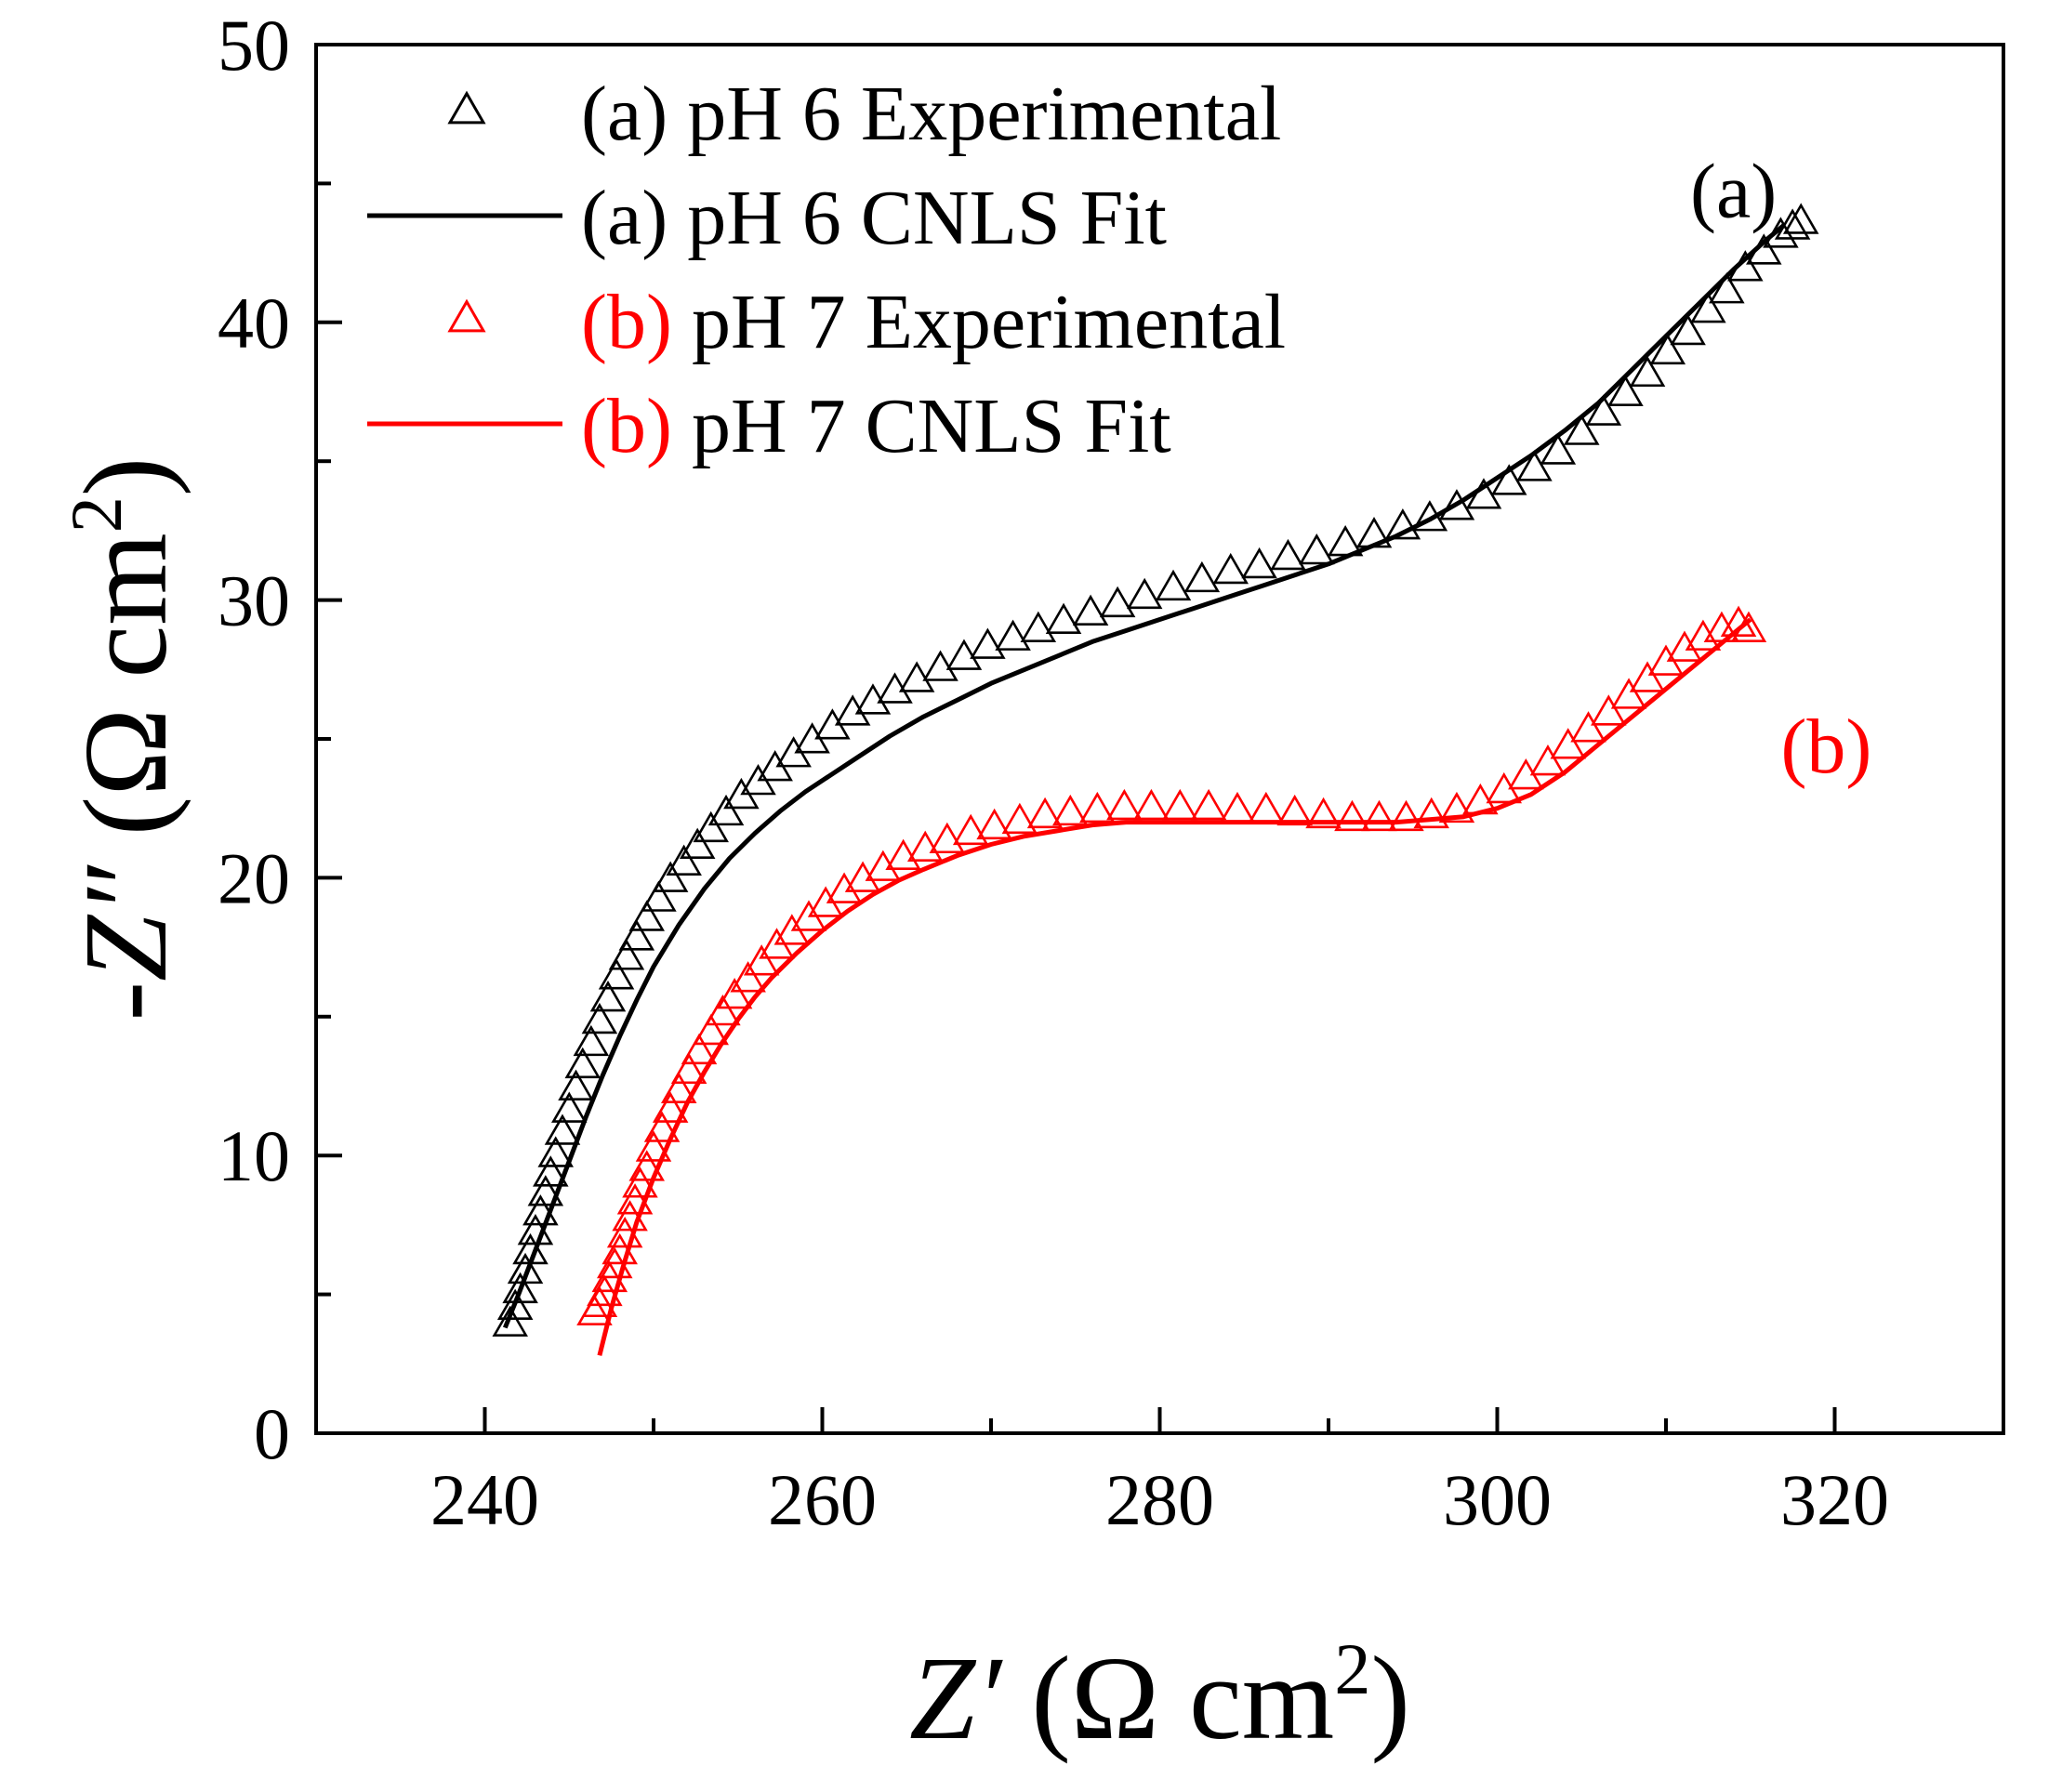  I want to click on legend-entry-tag: (a), so click(624, 218).